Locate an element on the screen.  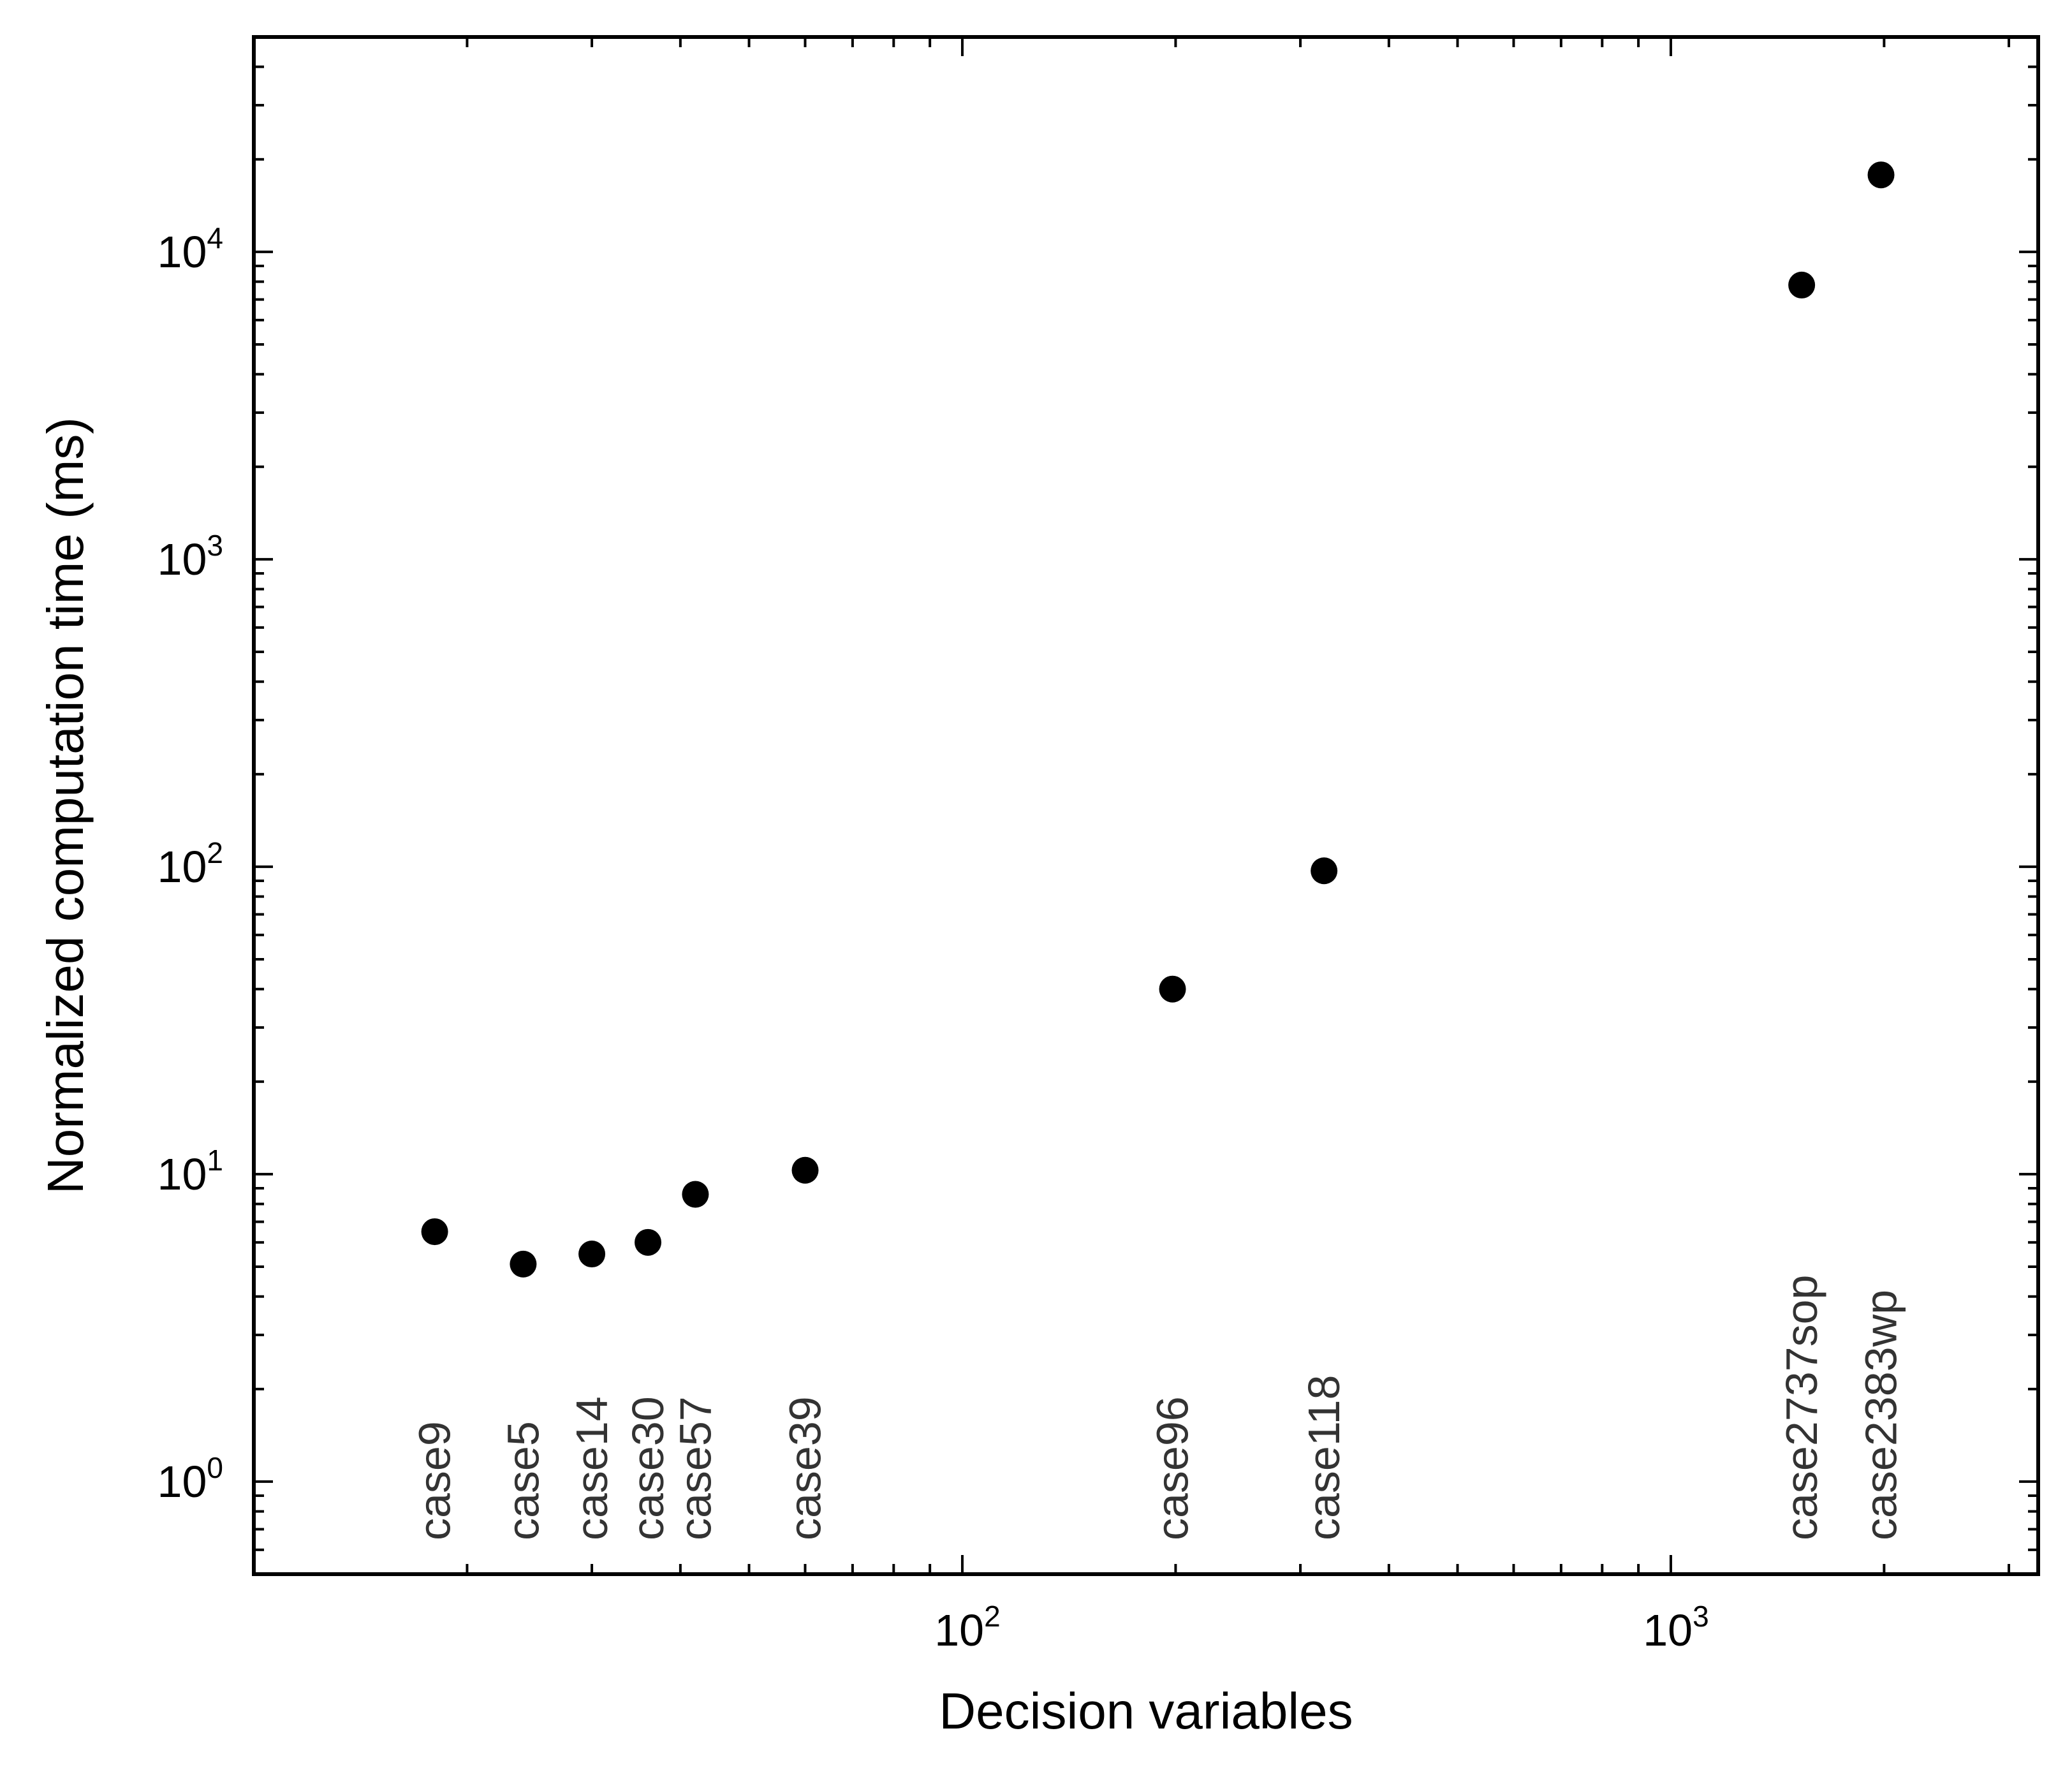
case-label: case118 is located at coordinates (1324, 1457).